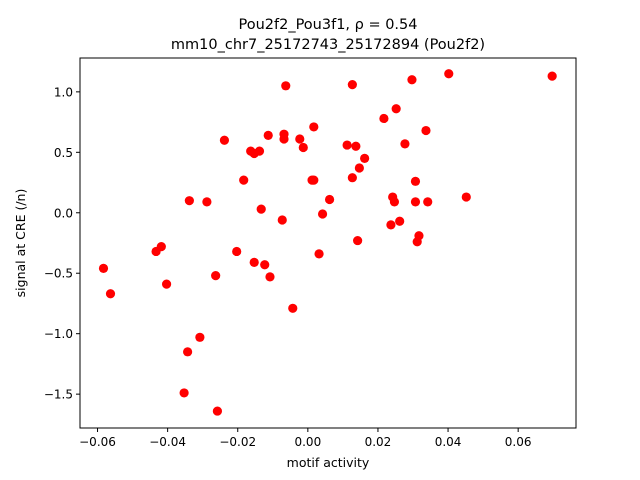  I want to click on y-axis-ticks: −1.5 −1.0 −0.5 0.0 0.5 1.0, so click(62, 243).